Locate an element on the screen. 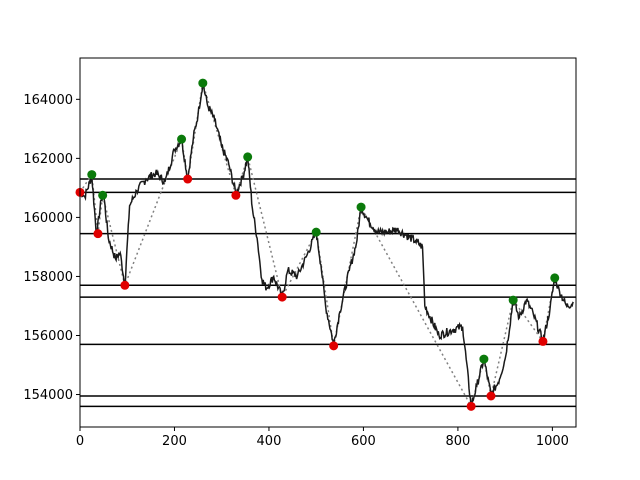 The image size is (640, 480). y-tick-label-5: 164000 is located at coordinates (48, 100).